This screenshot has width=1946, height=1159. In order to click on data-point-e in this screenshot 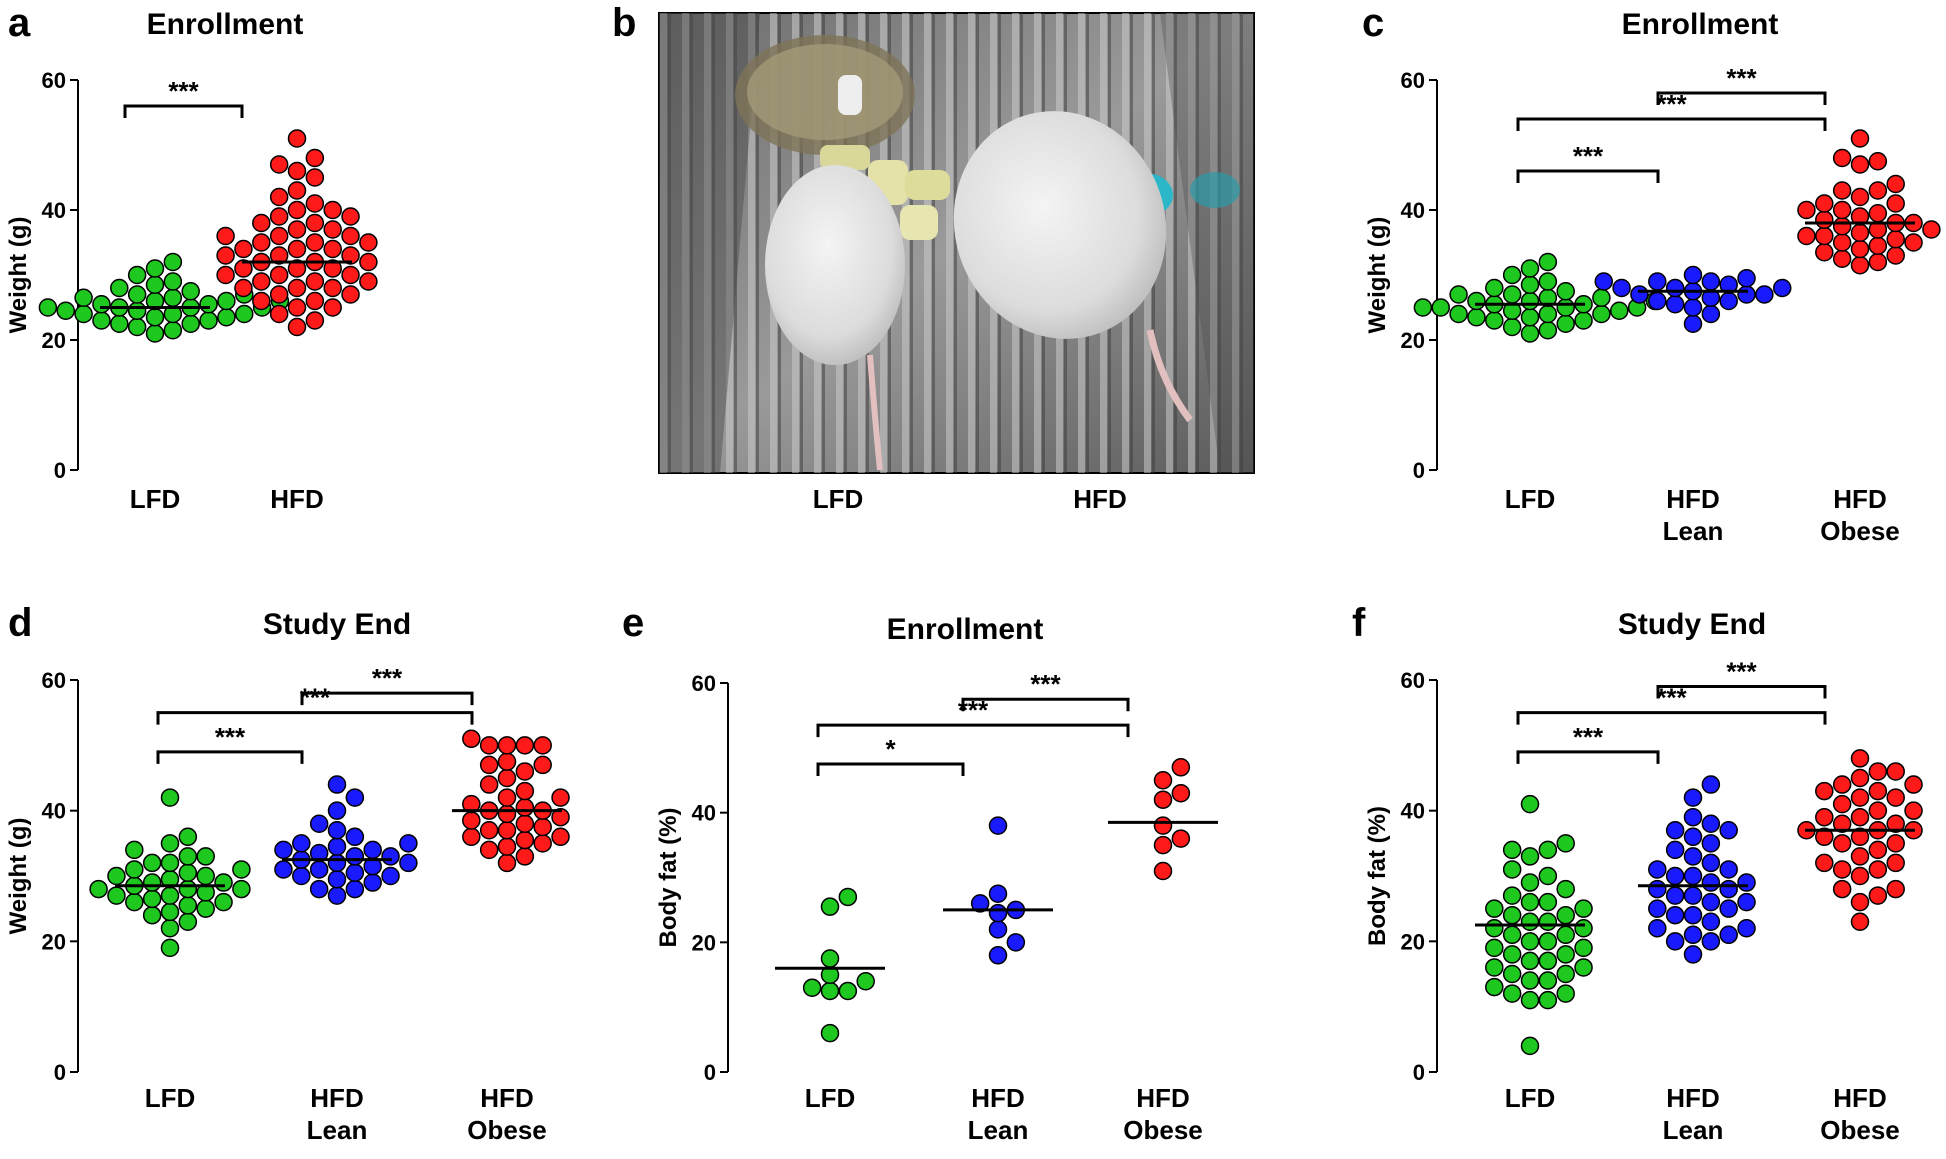, I will do `click(1181, 767)`.